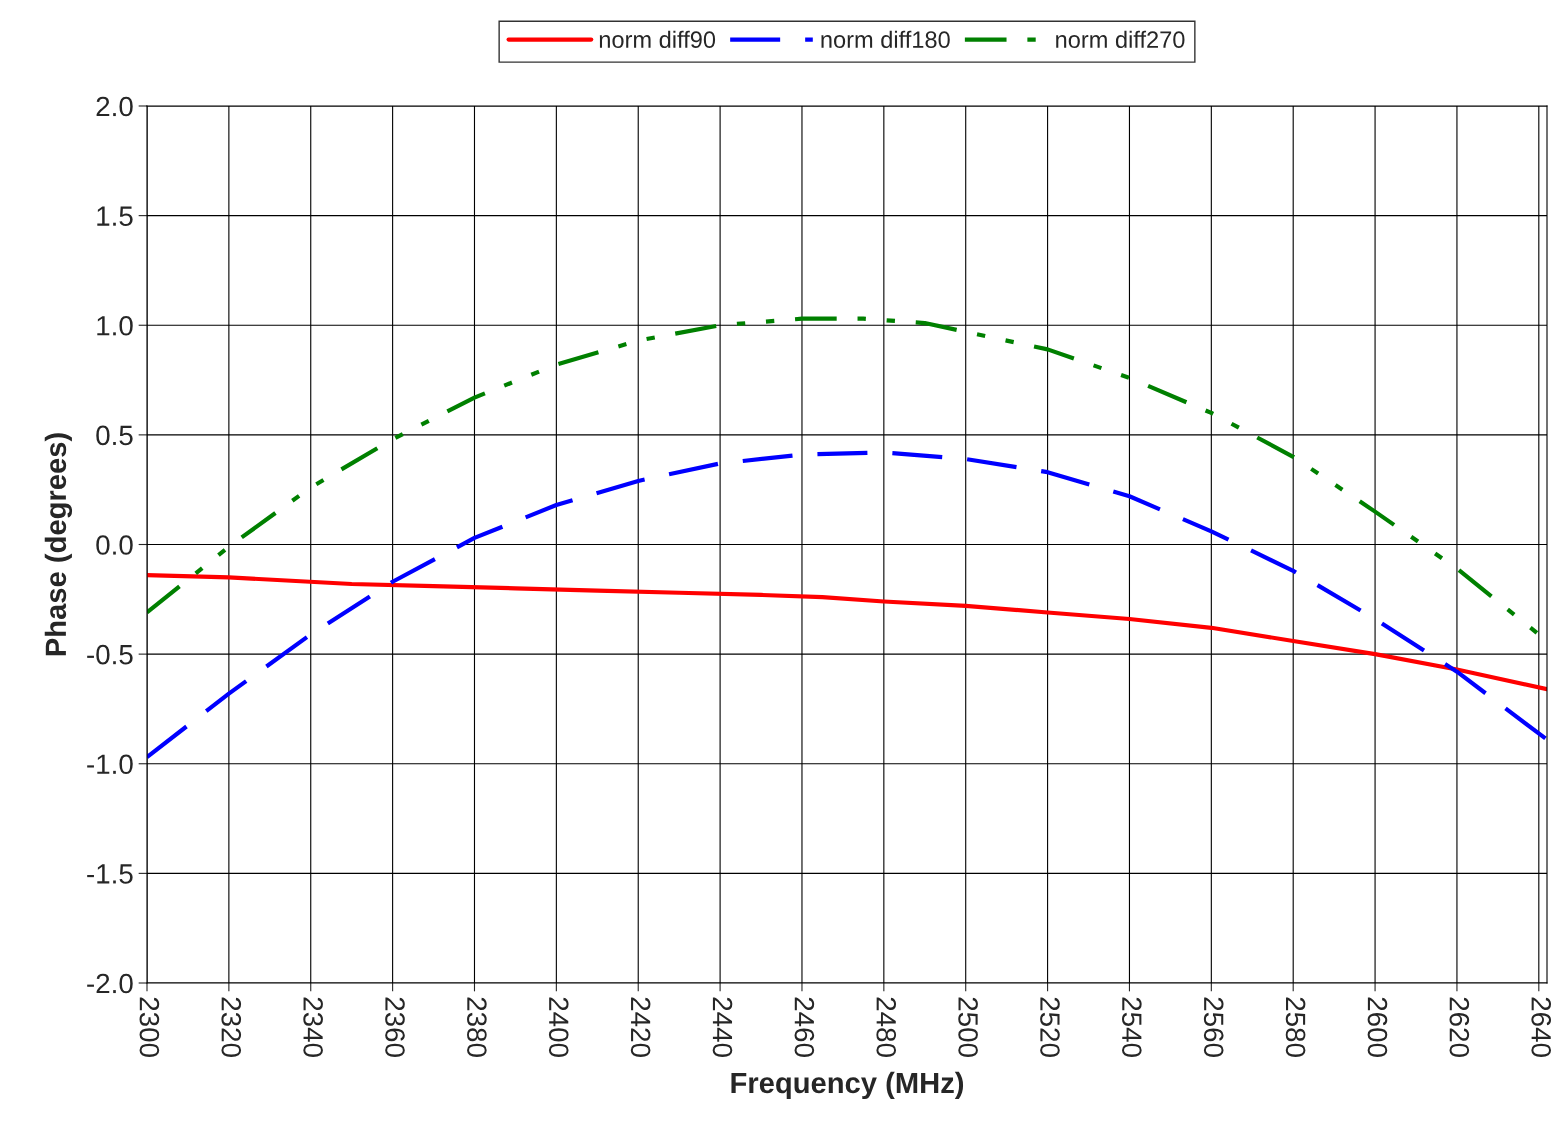 This screenshot has width=1554, height=1134. What do you see at coordinates (886, 1027) in the screenshot?
I see `x-tick-label: 2480` at bounding box center [886, 1027].